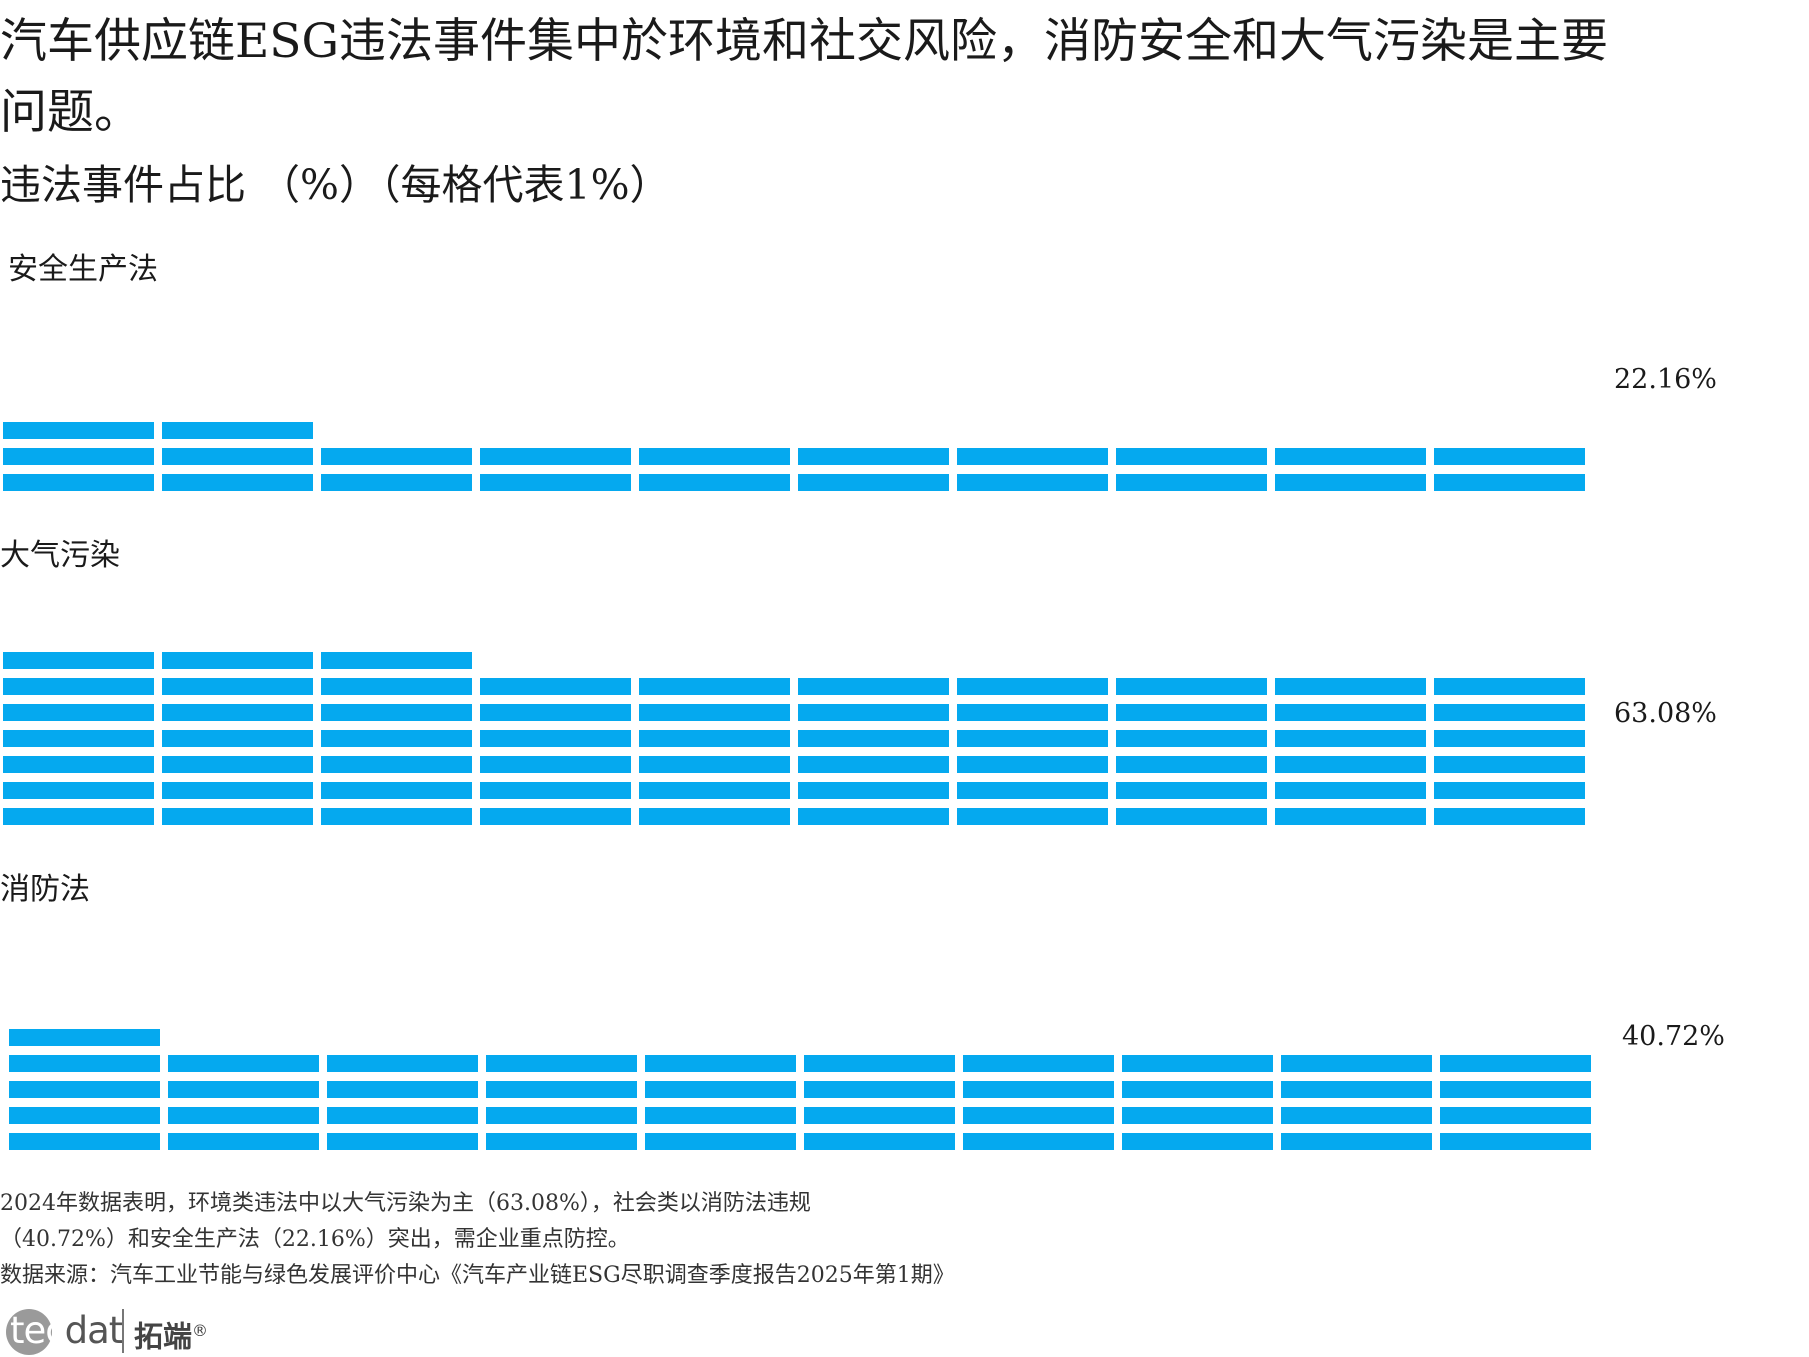 This screenshot has height=1357, width=1809. What do you see at coordinates (66, 1330) in the screenshot?
I see `logo-wordmark: tecdat` at bounding box center [66, 1330].